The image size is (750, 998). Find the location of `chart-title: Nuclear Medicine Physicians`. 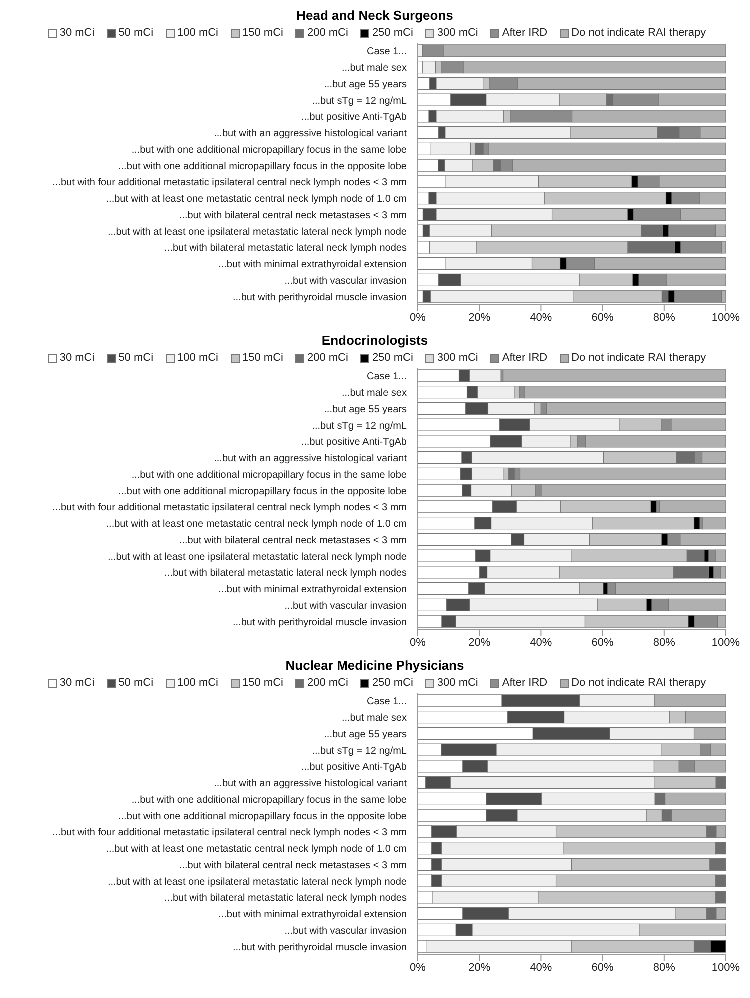

chart-title: Nuclear Medicine Physicians is located at coordinates (375, 666).